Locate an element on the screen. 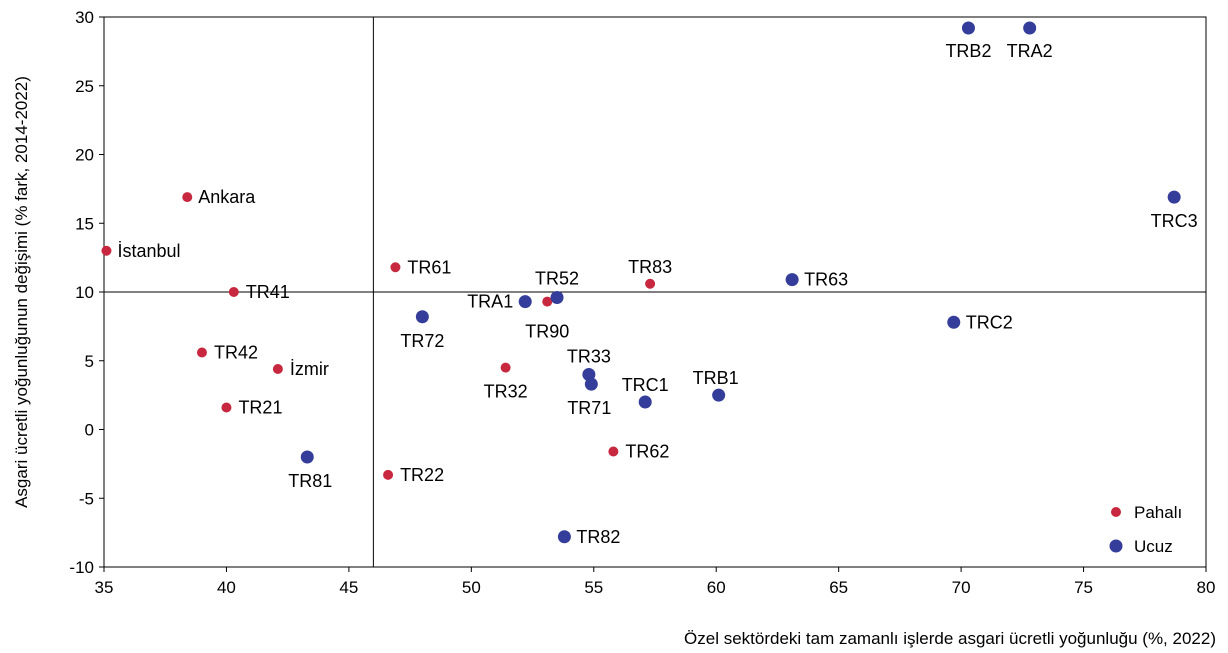 The height and width of the screenshot is (653, 1228). point-label: TR32 is located at coordinates (506, 392).